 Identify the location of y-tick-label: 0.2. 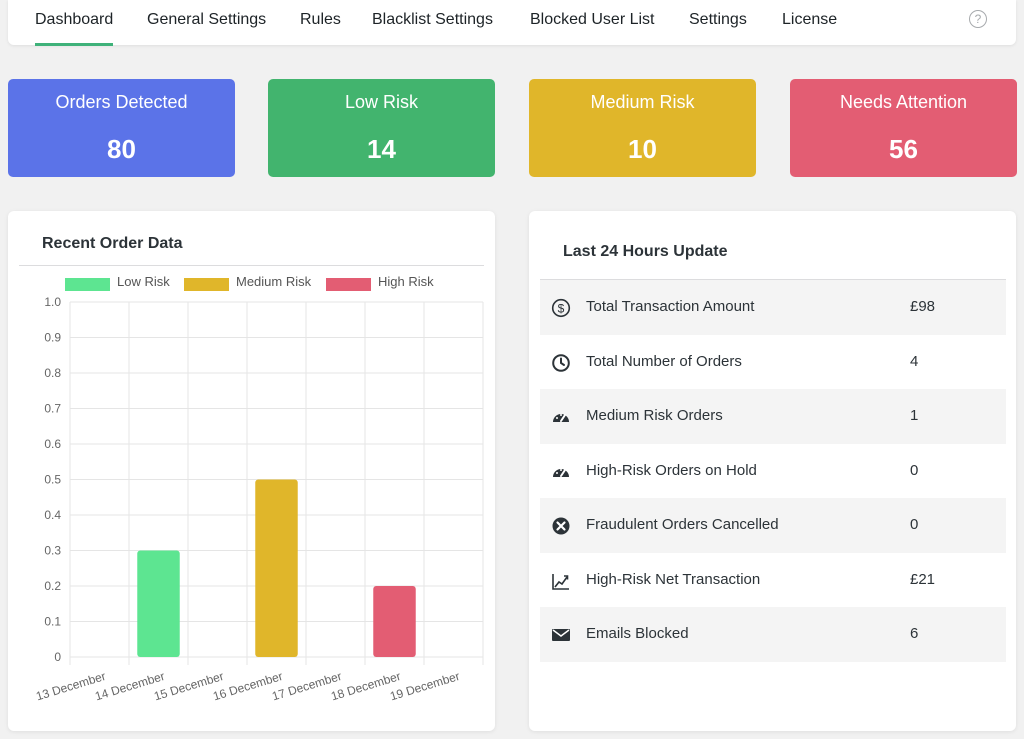
(52, 586).